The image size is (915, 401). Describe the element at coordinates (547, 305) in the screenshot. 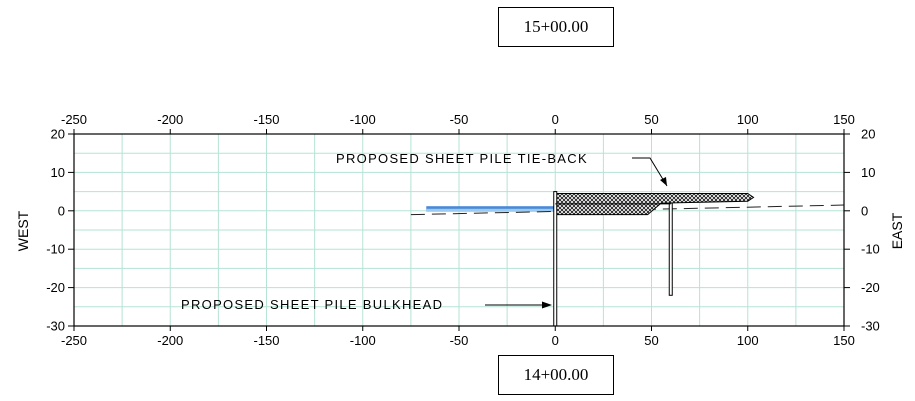

I see `callout-bulkhead-arrowhead` at that location.